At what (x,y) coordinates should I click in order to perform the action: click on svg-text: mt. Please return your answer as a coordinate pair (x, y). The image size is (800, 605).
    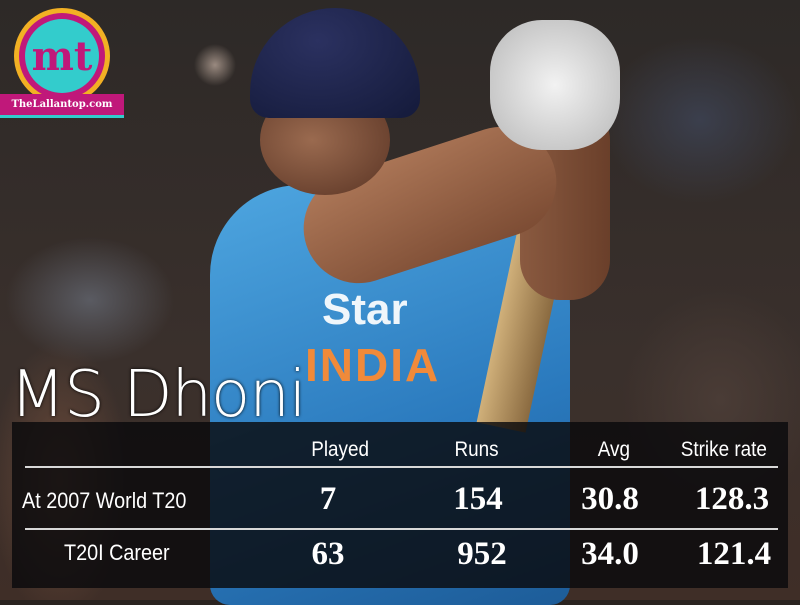
    Looking at the image, I should click on (62, 56).